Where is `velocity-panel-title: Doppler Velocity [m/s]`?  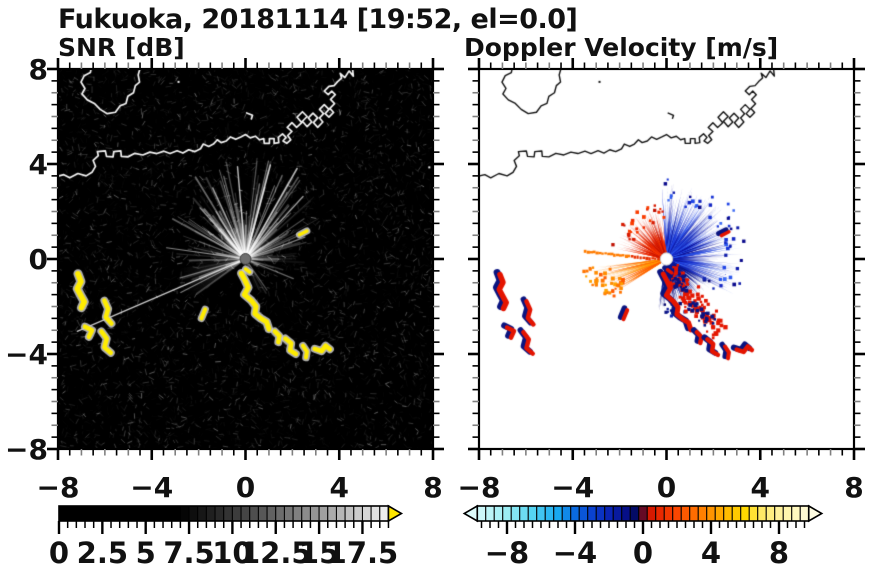 velocity-panel-title: Doppler Velocity [m/s] is located at coordinates (621, 47).